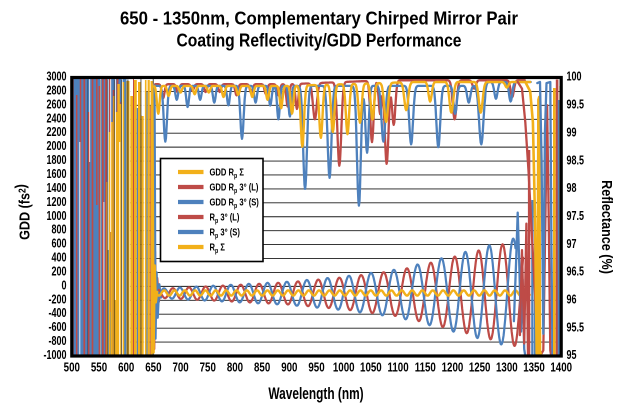 The image size is (627, 412). I want to click on svg-text: 1050, so click(371, 368).